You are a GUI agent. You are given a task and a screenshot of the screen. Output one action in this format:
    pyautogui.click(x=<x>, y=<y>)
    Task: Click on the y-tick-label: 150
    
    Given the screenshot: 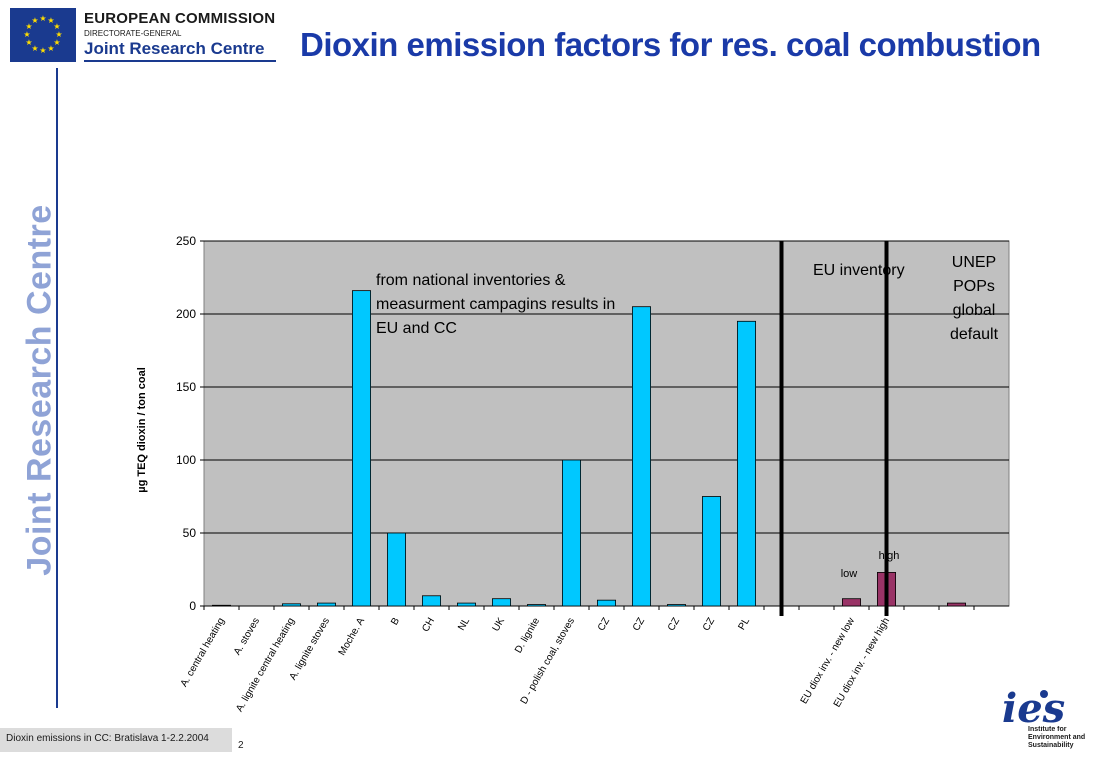 What is the action you would take?
    pyautogui.click(x=186, y=387)
    